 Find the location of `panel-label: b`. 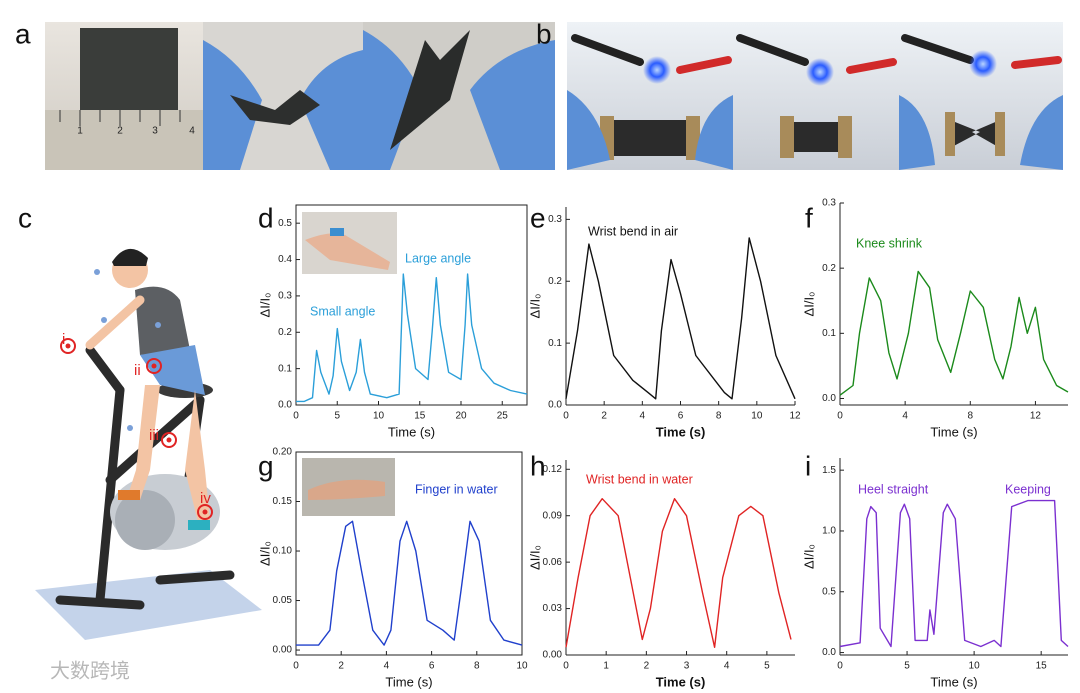

panel-label: b is located at coordinates (544, 33).